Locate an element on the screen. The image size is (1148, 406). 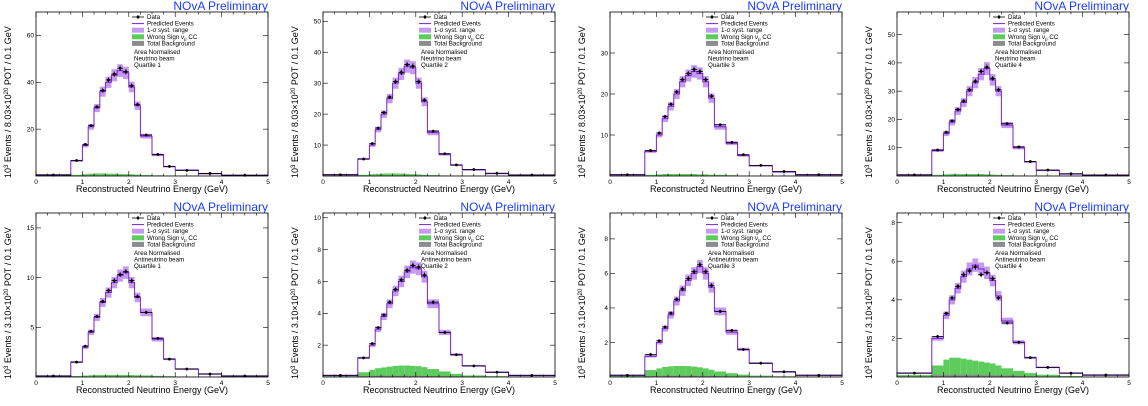
legend-quartile-label: Quartile 3 is located at coordinates (721, 65).